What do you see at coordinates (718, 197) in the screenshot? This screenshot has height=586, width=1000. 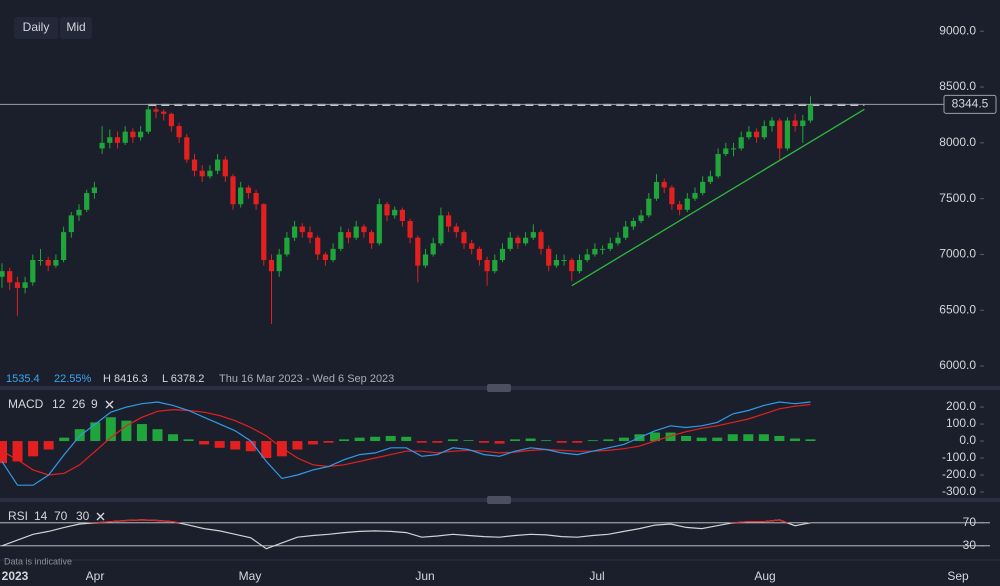 I see `trend-line` at bounding box center [718, 197].